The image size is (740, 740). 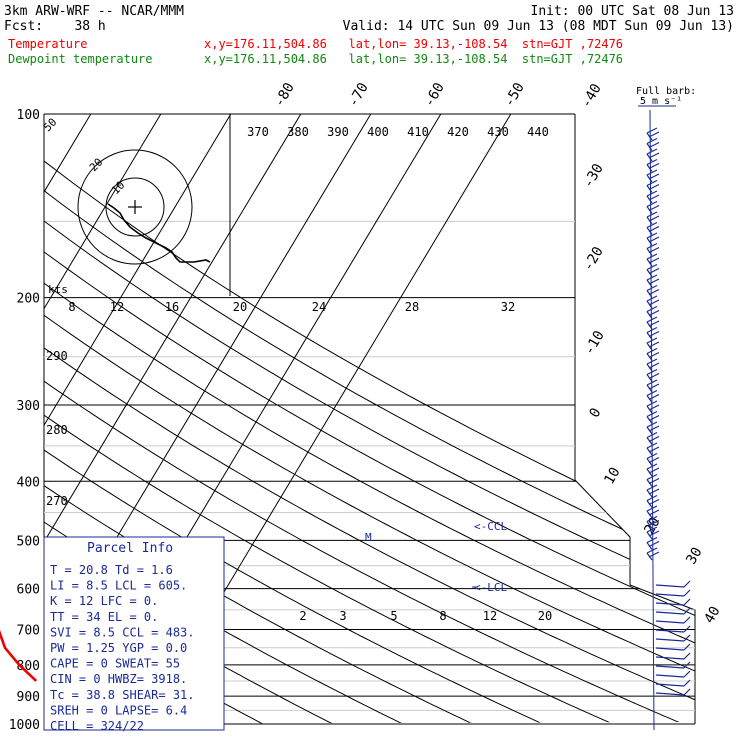 What do you see at coordinates (28, 541) in the screenshot?
I see `pressure-tick-label: 500` at bounding box center [28, 541].